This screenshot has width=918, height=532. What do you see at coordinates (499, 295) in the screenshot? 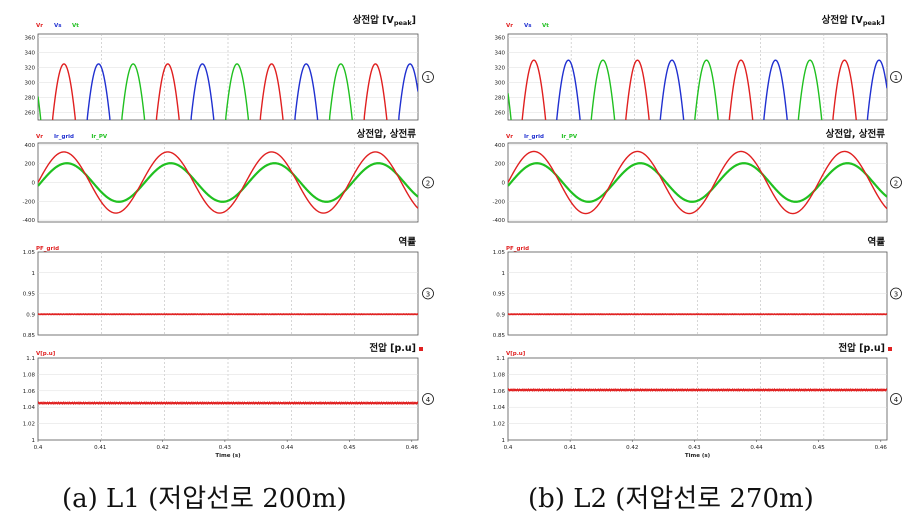
I see `y-tick-label: 0.95` at bounding box center [499, 295].